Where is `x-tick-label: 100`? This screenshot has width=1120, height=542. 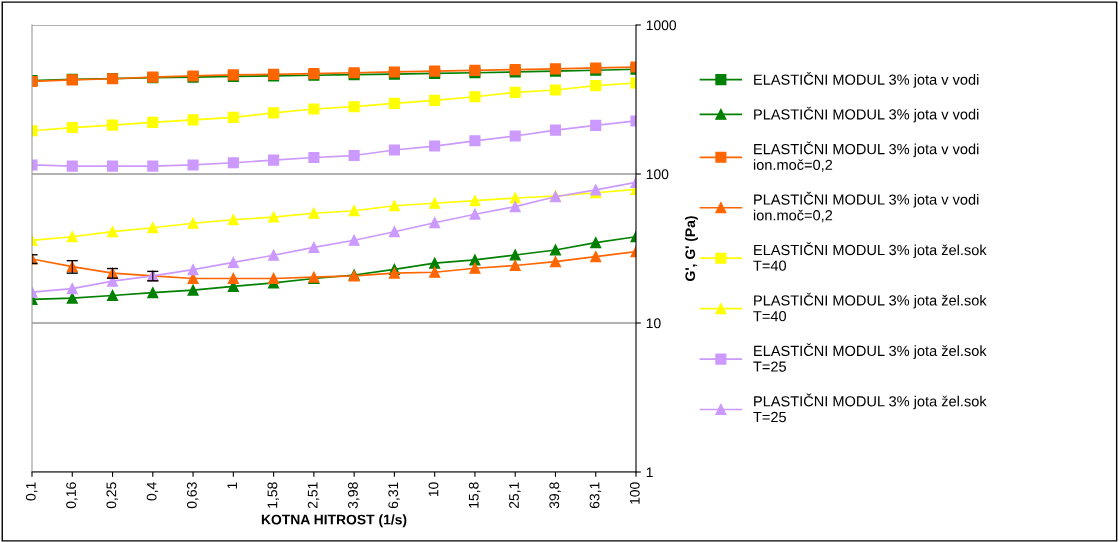 x-tick-label: 100 is located at coordinates (634, 493).